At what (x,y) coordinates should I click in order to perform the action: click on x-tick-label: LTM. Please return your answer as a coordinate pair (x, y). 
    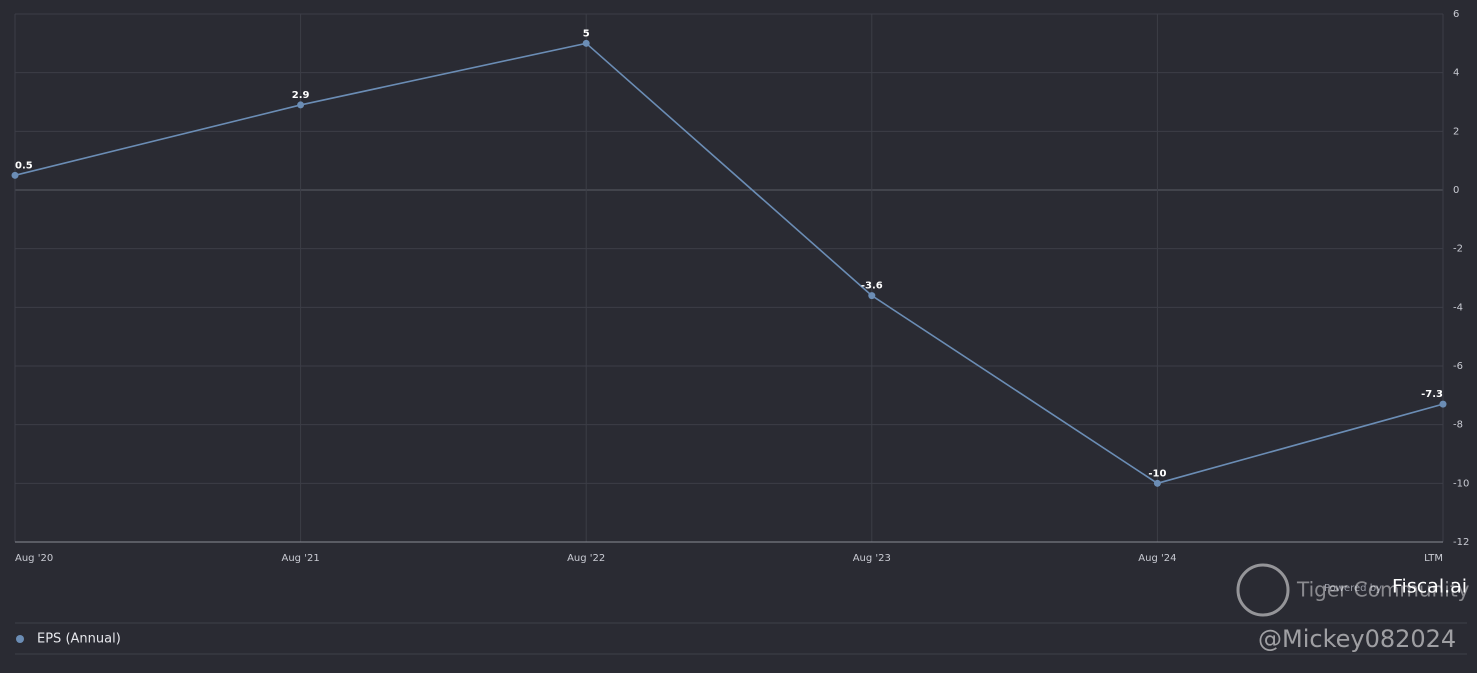
    Looking at the image, I should click on (1433, 558).